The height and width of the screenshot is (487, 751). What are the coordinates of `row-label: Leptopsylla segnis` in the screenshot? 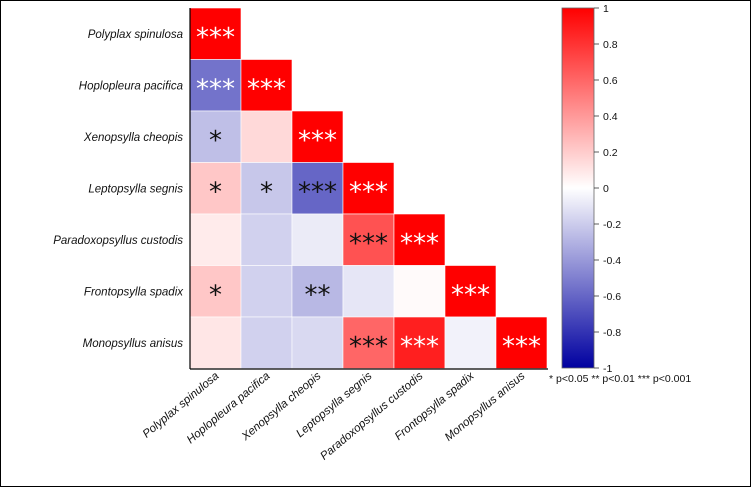 It's located at (135, 189).